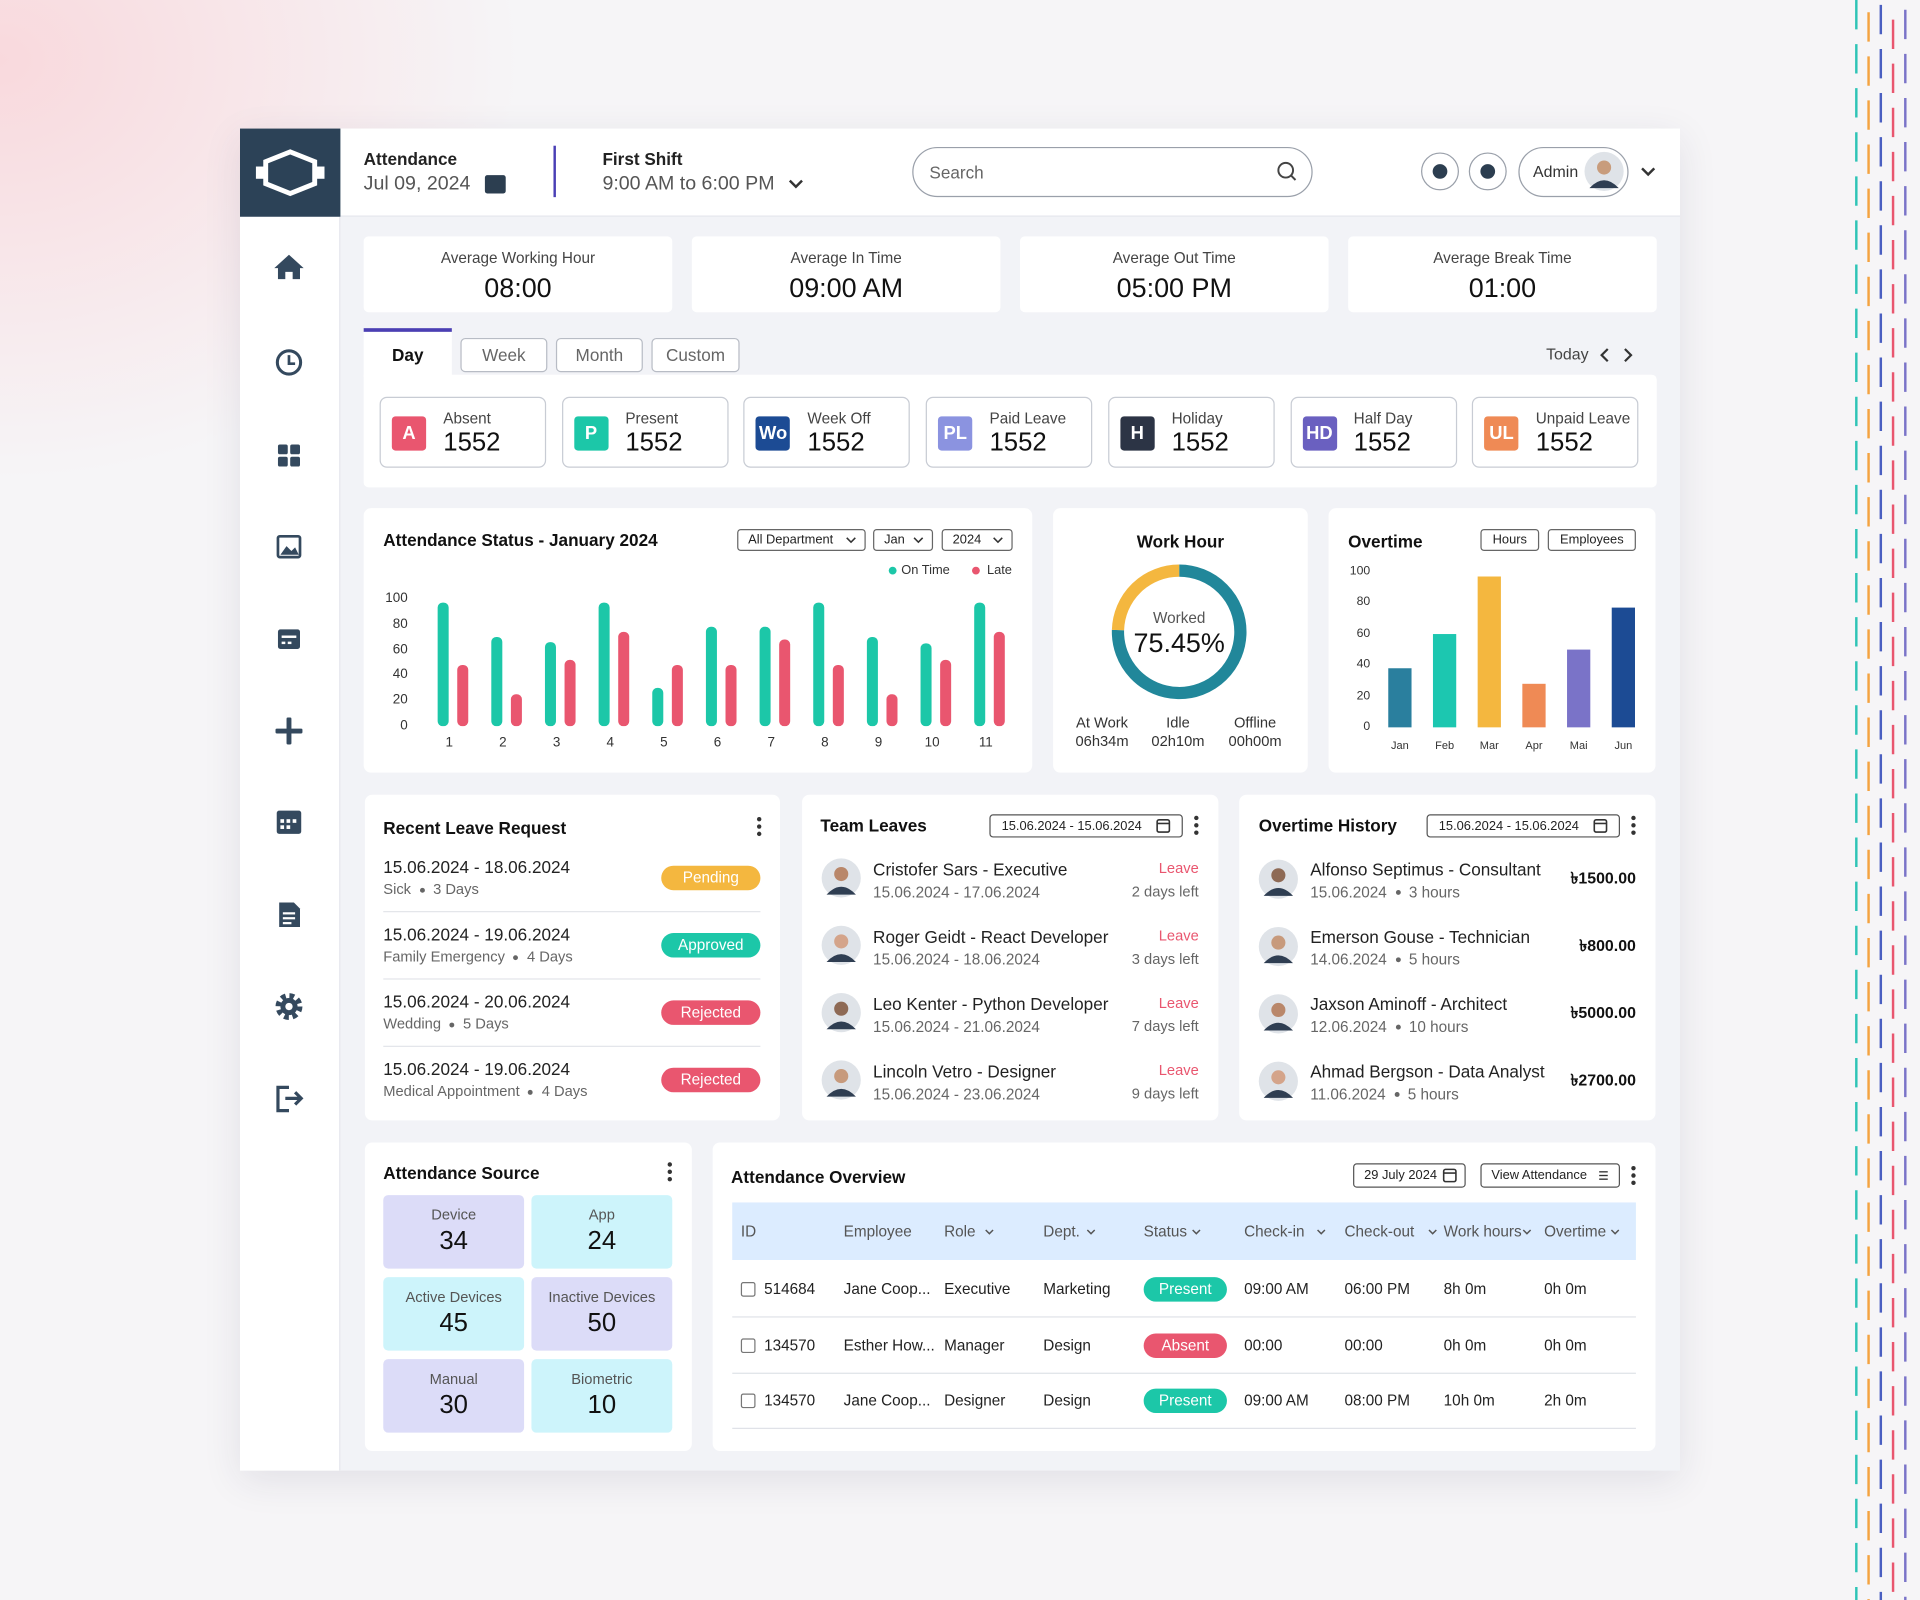 The width and height of the screenshot is (1920, 1600). Describe the element at coordinates (974, 1345) in the screenshot. I see `table-cell: Manager` at that location.